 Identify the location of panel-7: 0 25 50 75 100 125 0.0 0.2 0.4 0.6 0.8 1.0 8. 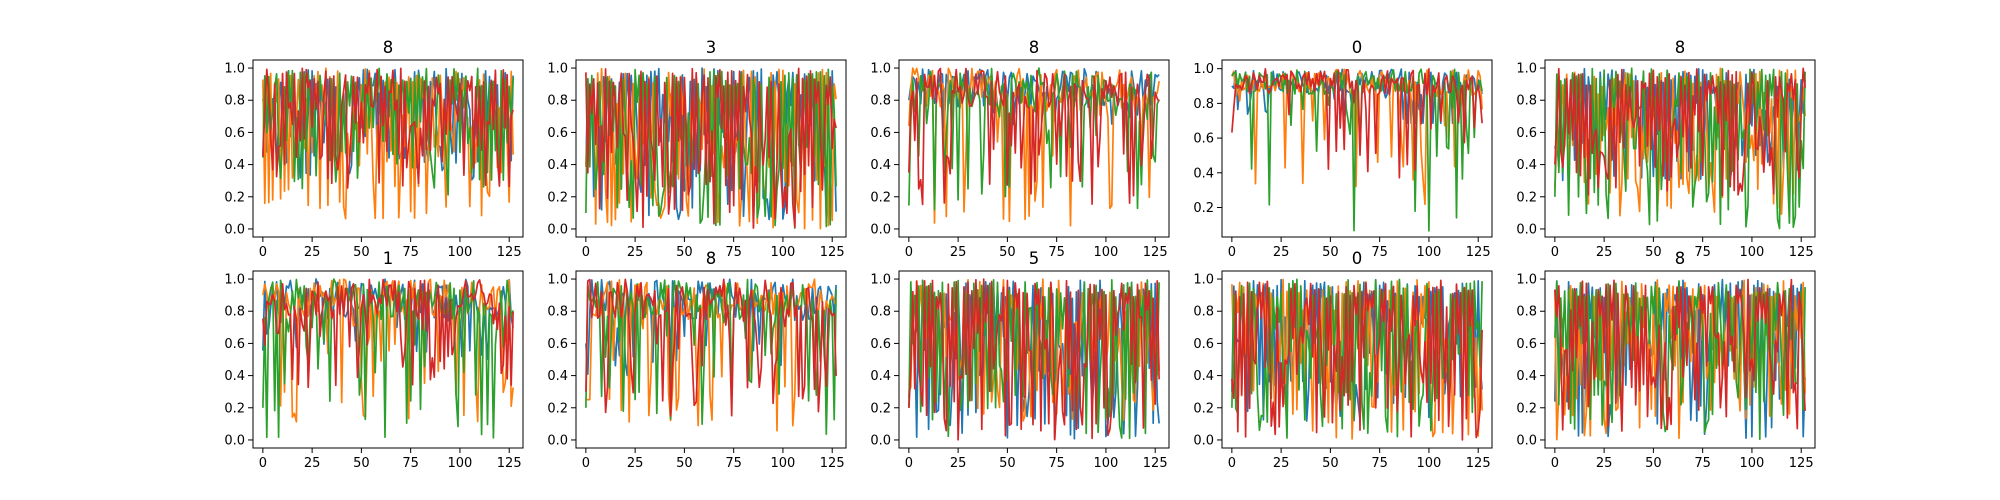
(697, 360).